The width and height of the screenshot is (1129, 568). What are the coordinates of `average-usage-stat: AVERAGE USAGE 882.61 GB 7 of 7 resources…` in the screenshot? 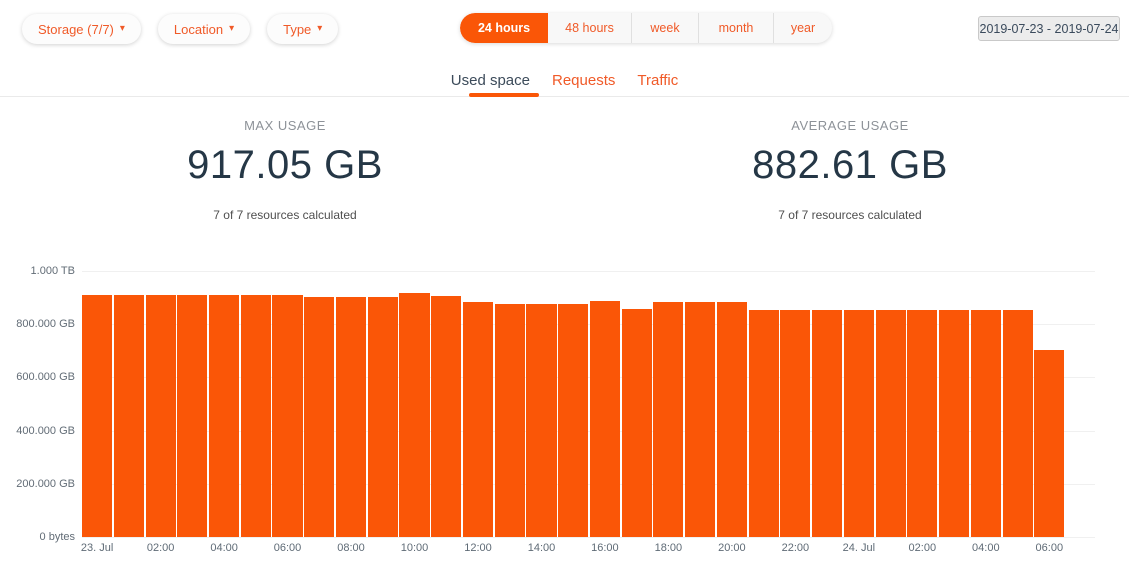 It's located at (850, 170).